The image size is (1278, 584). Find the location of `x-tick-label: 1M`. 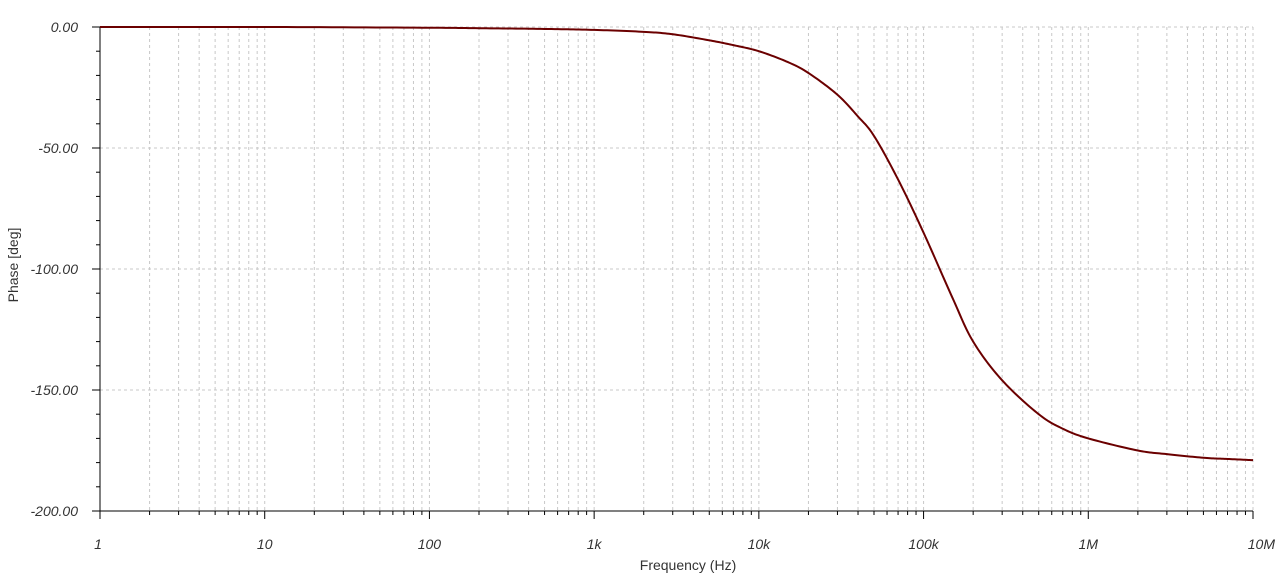

x-tick-label: 1M is located at coordinates (1089, 544).